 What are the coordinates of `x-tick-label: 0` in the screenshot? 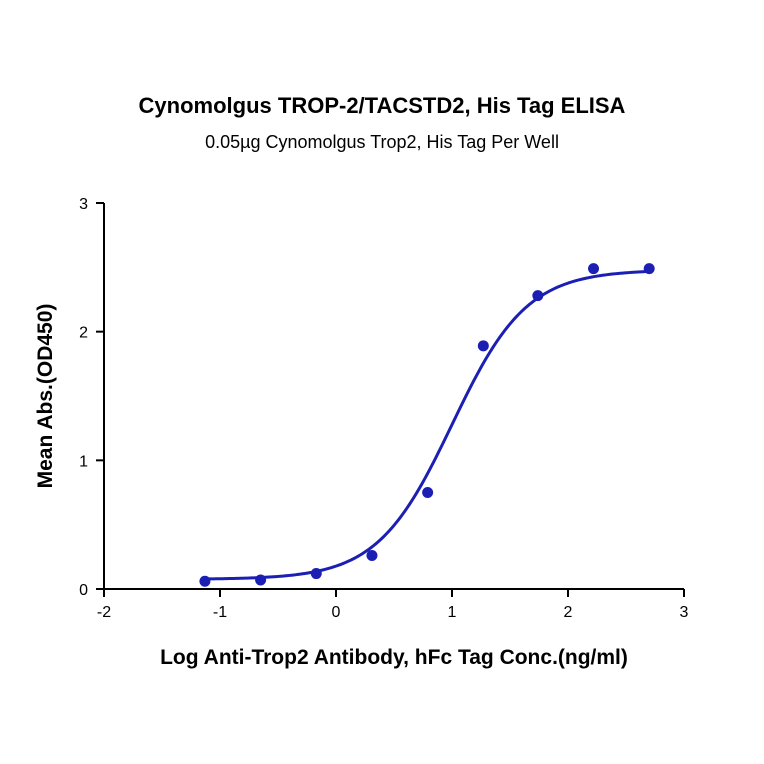 It's located at (336, 612).